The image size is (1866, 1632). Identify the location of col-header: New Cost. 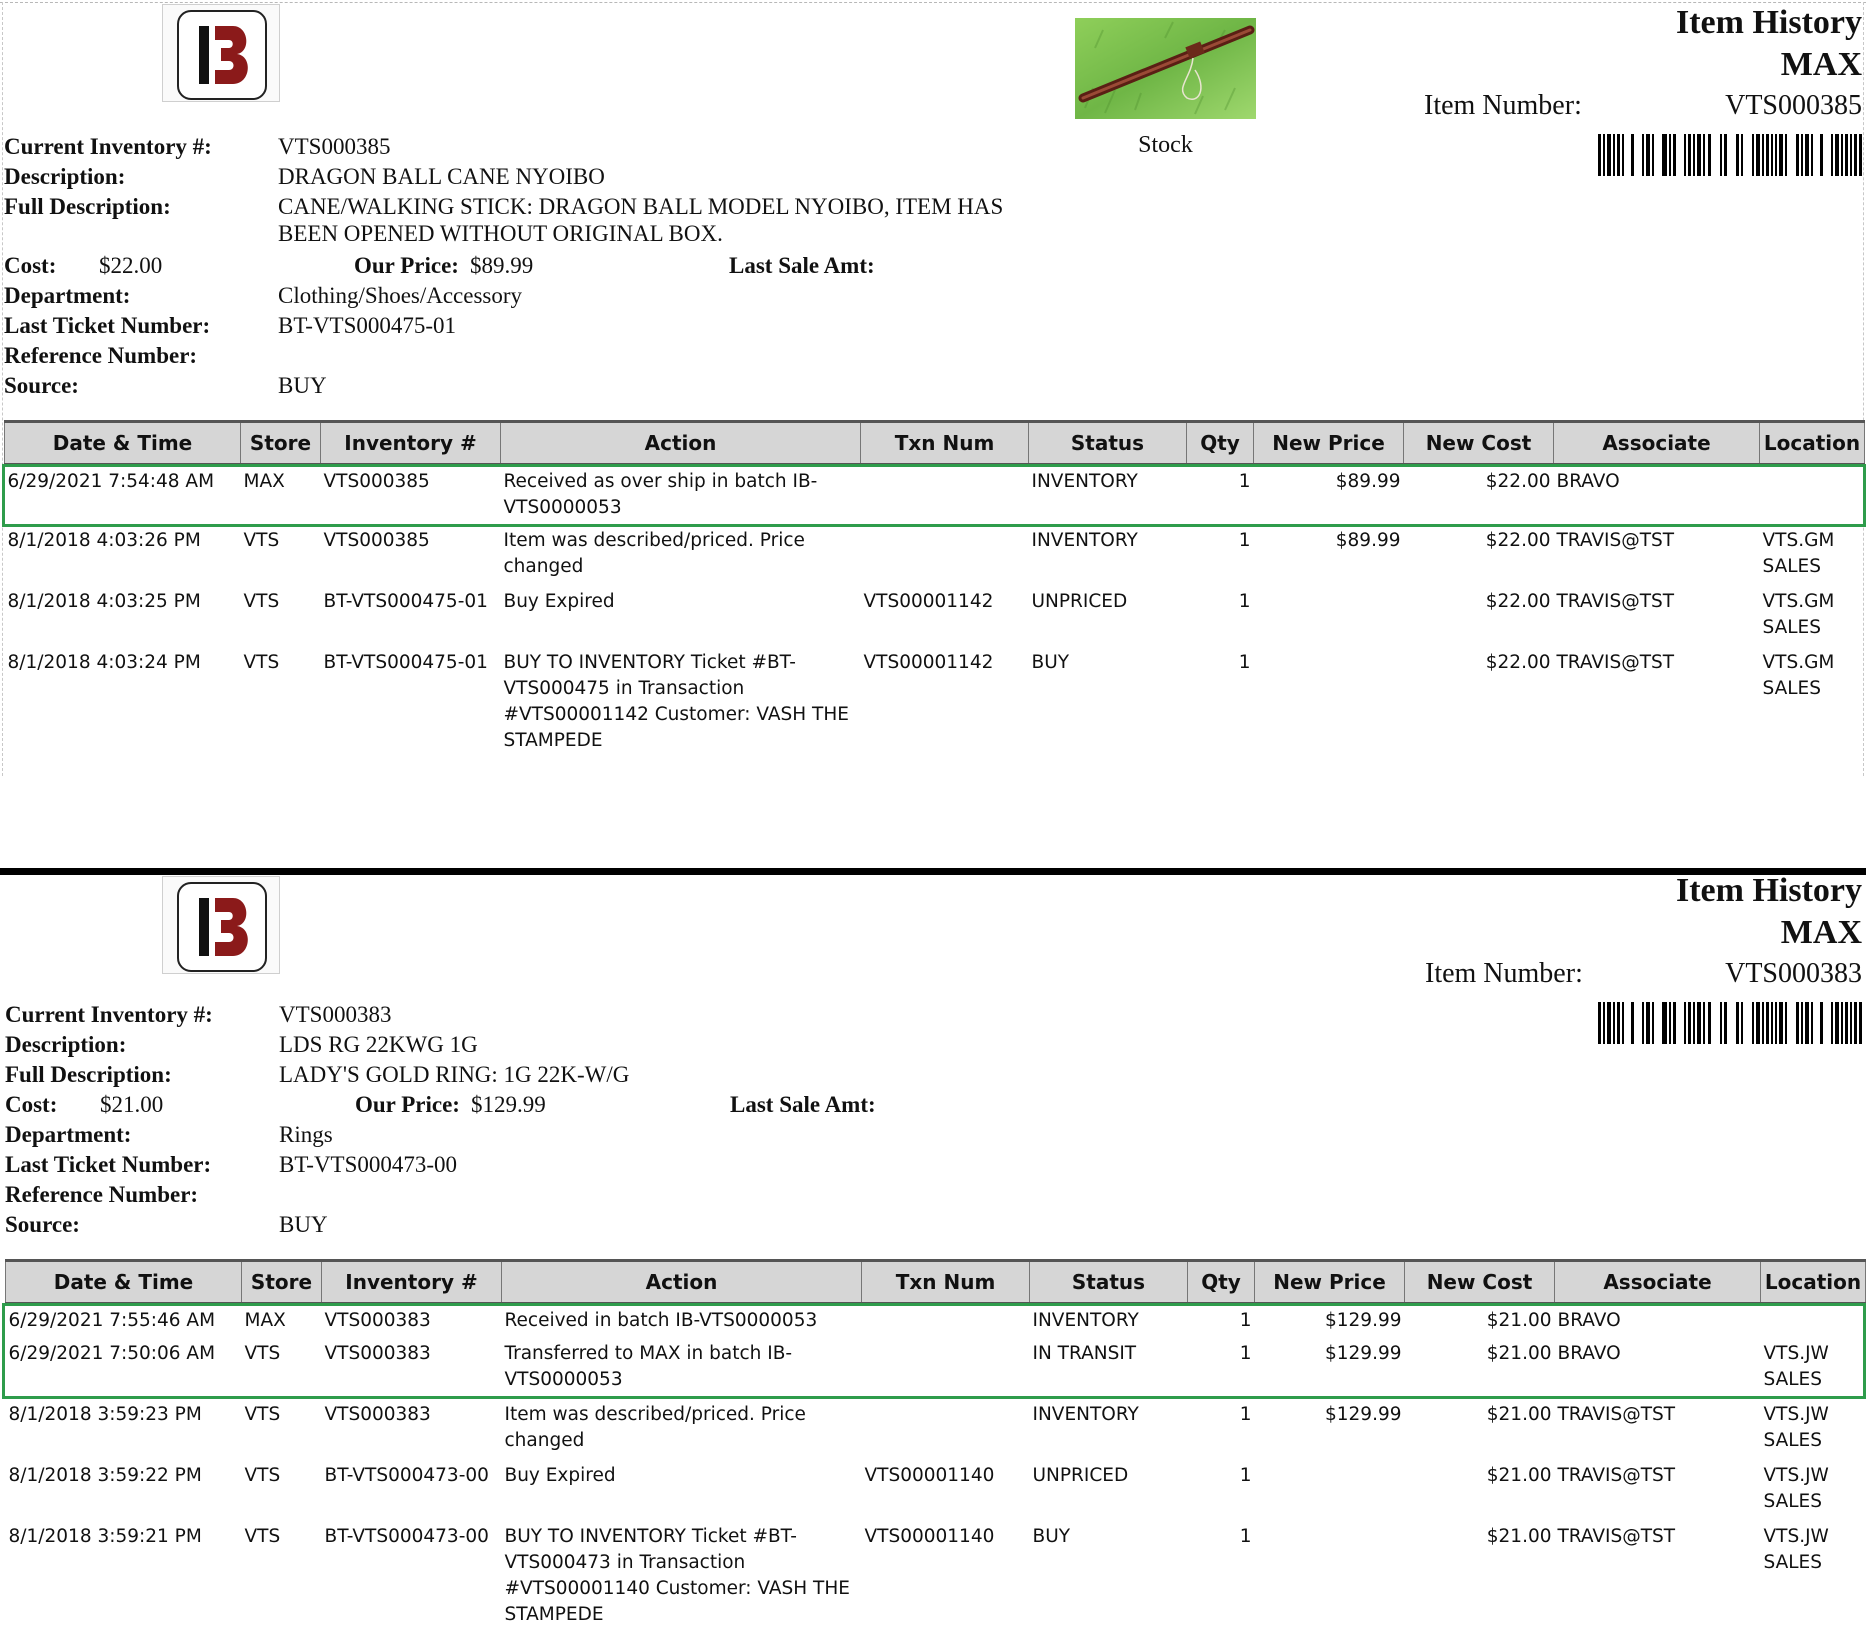
(1478, 442).